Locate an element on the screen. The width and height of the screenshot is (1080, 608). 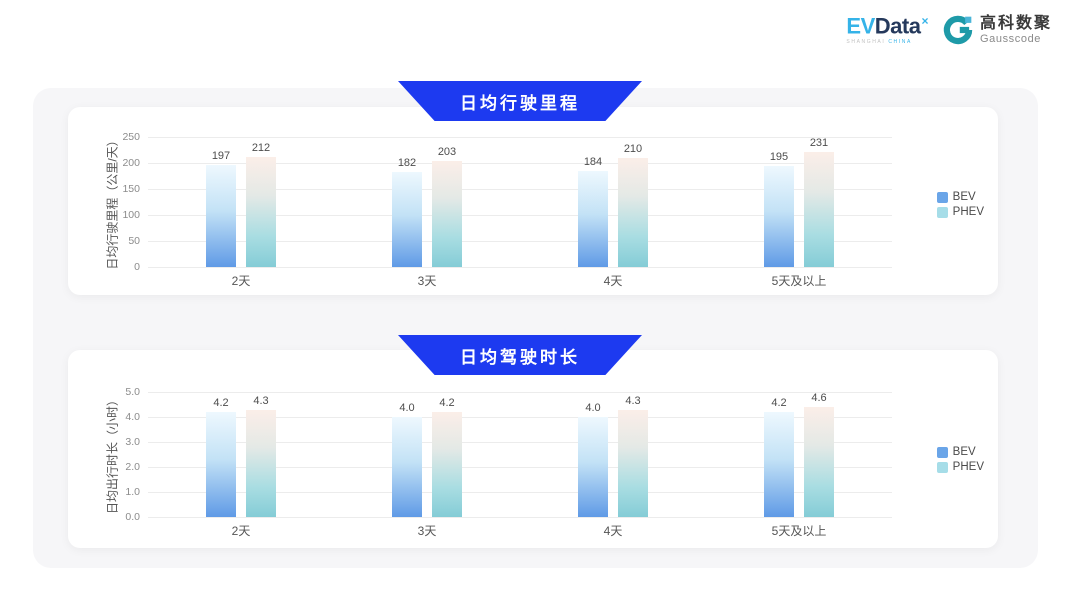
evdata-wordmark: EVData× is located at coordinates (887, 26).